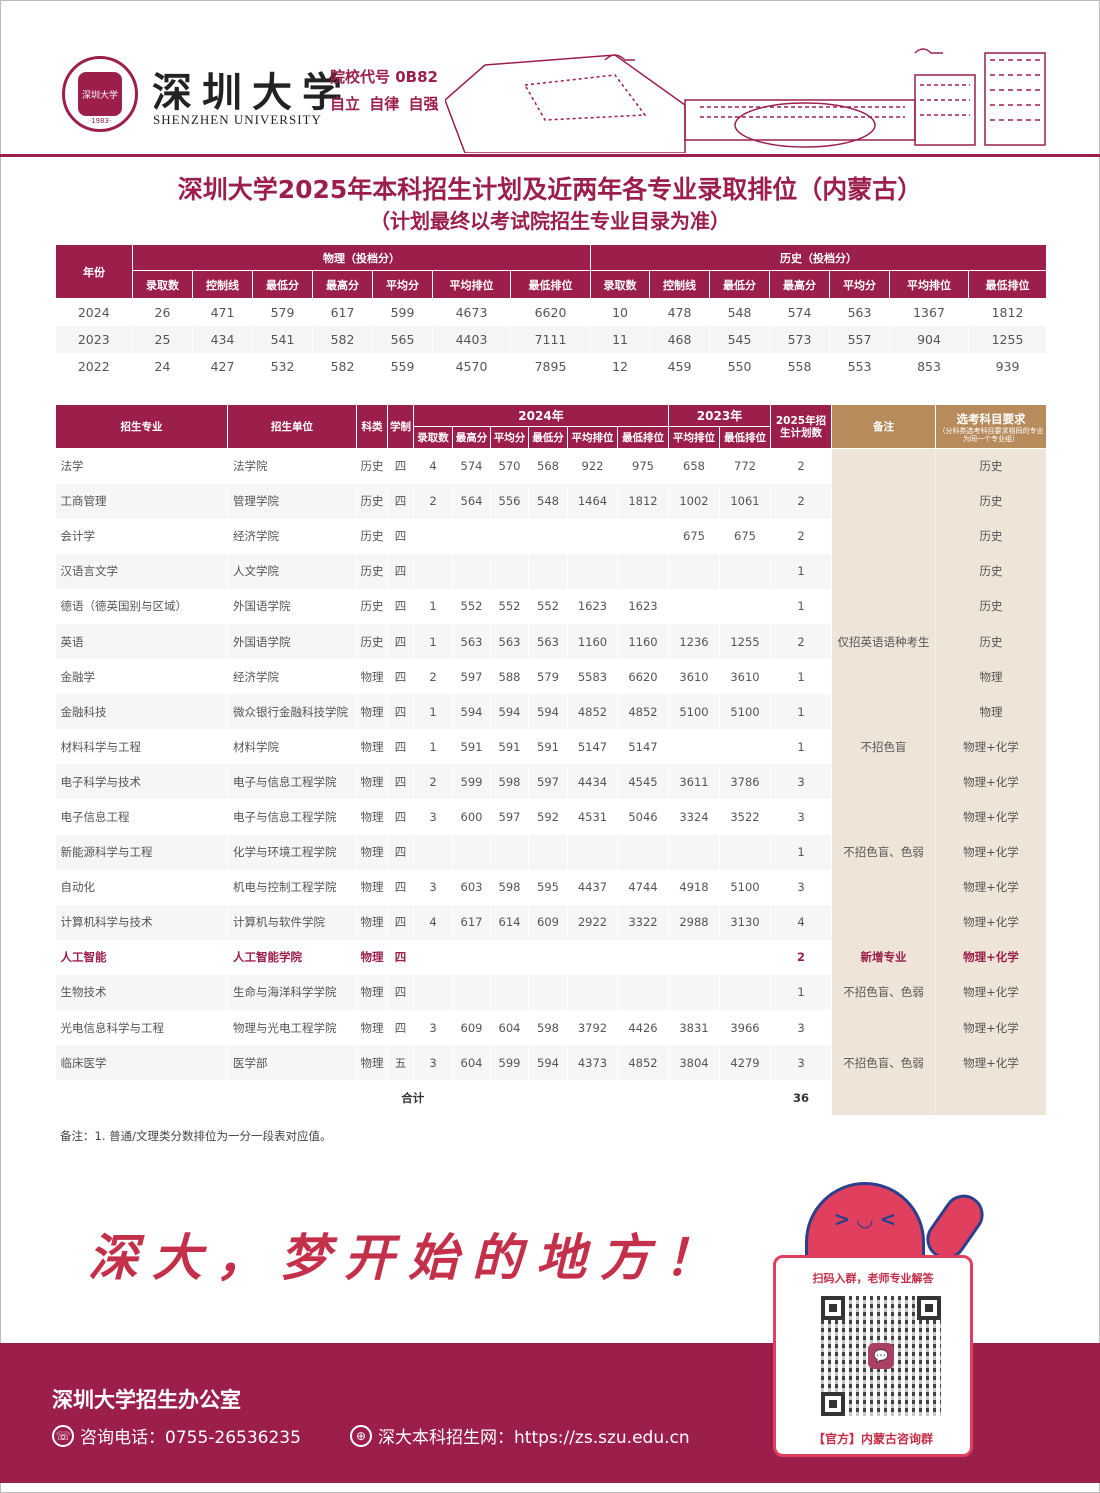 This screenshot has height=1493, width=1100. I want to click on year-cell: 2023, so click(94, 339).